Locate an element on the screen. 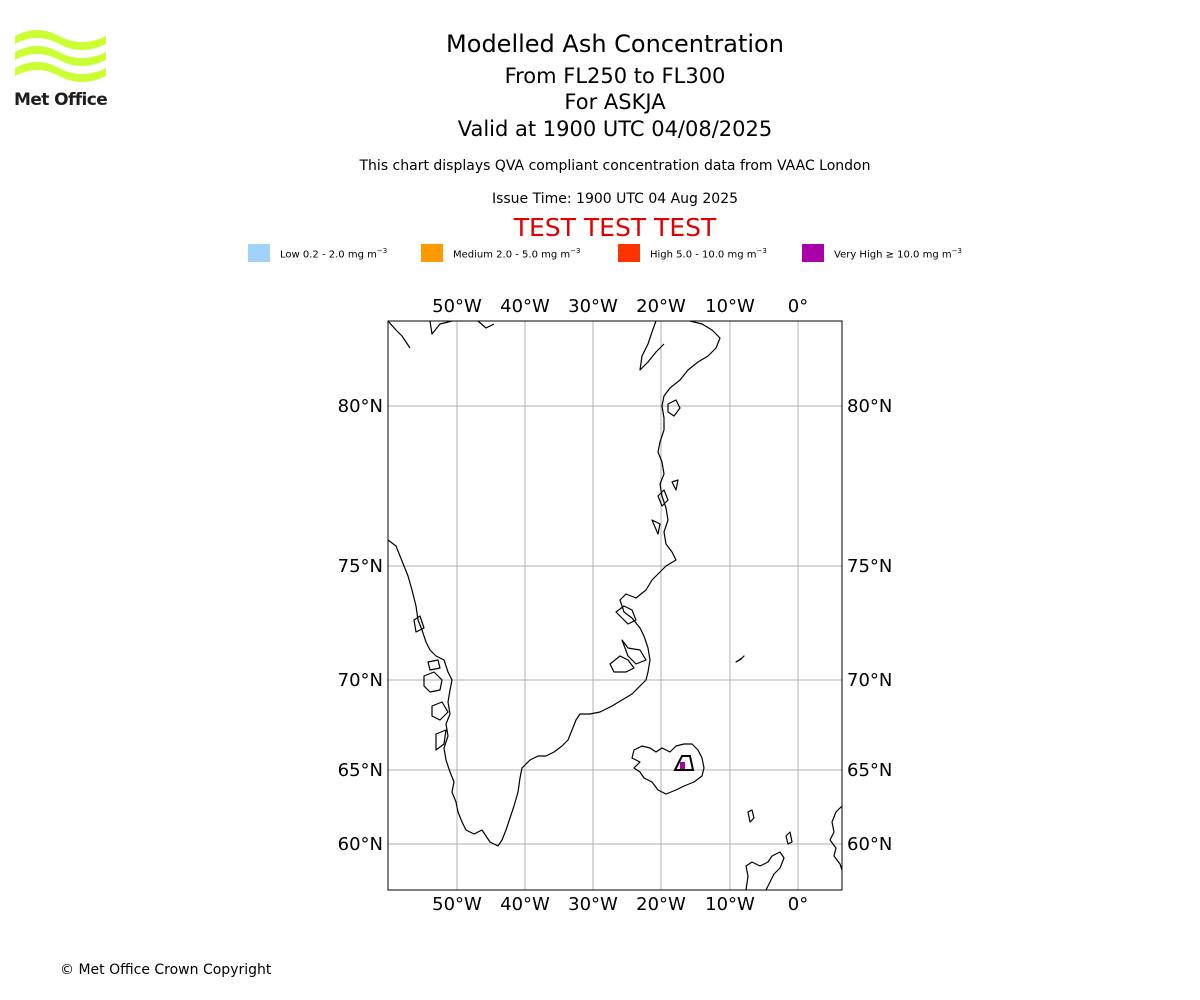 The height and width of the screenshot is (1000, 1200). jan-mayen is located at coordinates (740, 659).